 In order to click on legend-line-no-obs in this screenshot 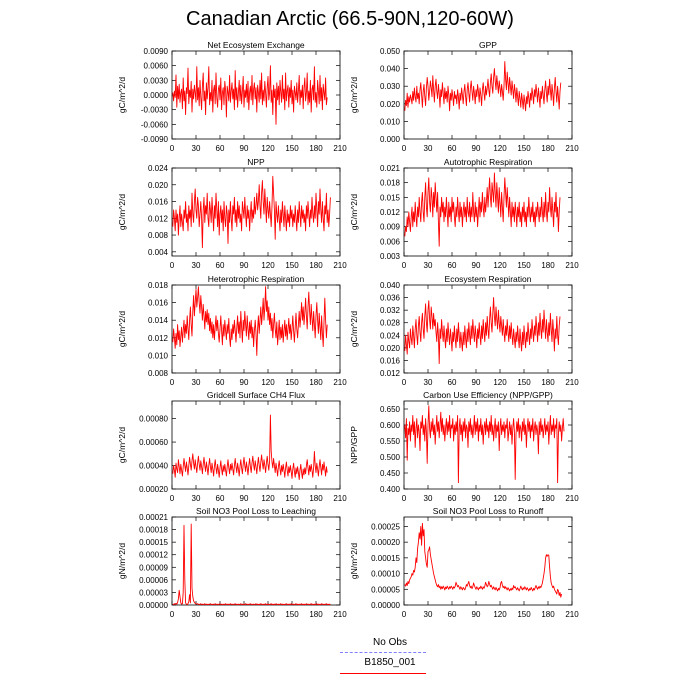, I will do `click(383, 652)`.